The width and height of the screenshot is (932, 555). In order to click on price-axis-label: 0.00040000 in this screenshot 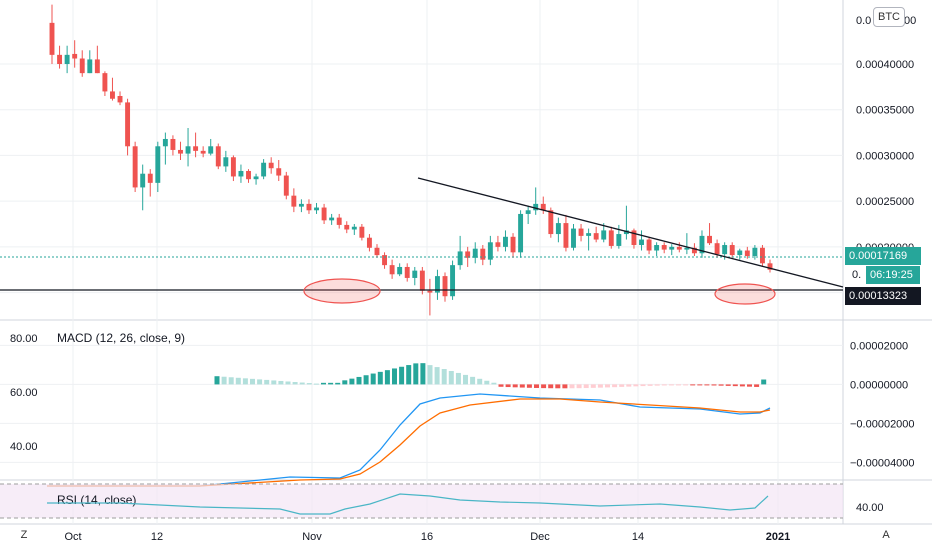, I will do `click(885, 65)`.